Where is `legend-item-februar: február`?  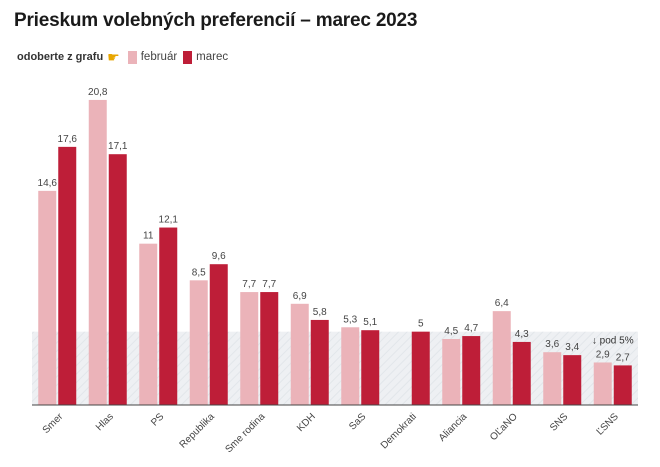 legend-item-februar: február is located at coordinates (152, 57).